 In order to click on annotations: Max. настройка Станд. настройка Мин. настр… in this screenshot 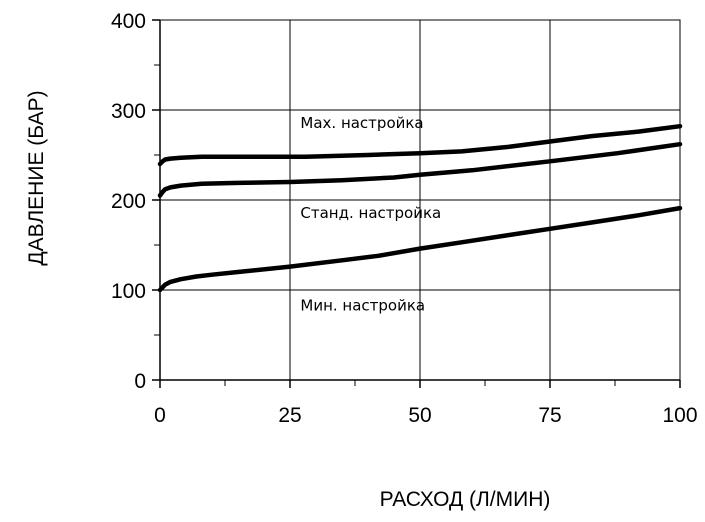, I will do `click(370, 214)`.